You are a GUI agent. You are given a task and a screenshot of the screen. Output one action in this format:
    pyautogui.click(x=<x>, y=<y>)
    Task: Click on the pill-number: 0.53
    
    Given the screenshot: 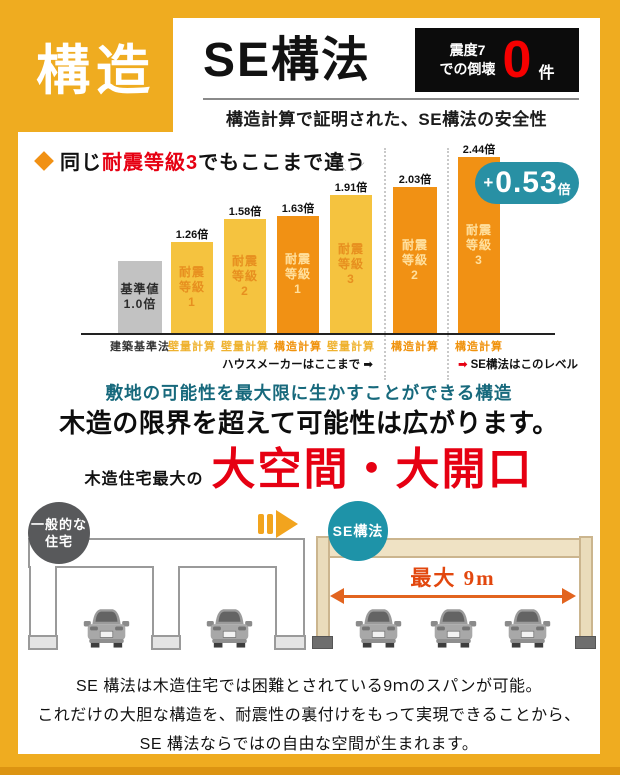 What is the action you would take?
    pyautogui.click(x=526, y=182)
    